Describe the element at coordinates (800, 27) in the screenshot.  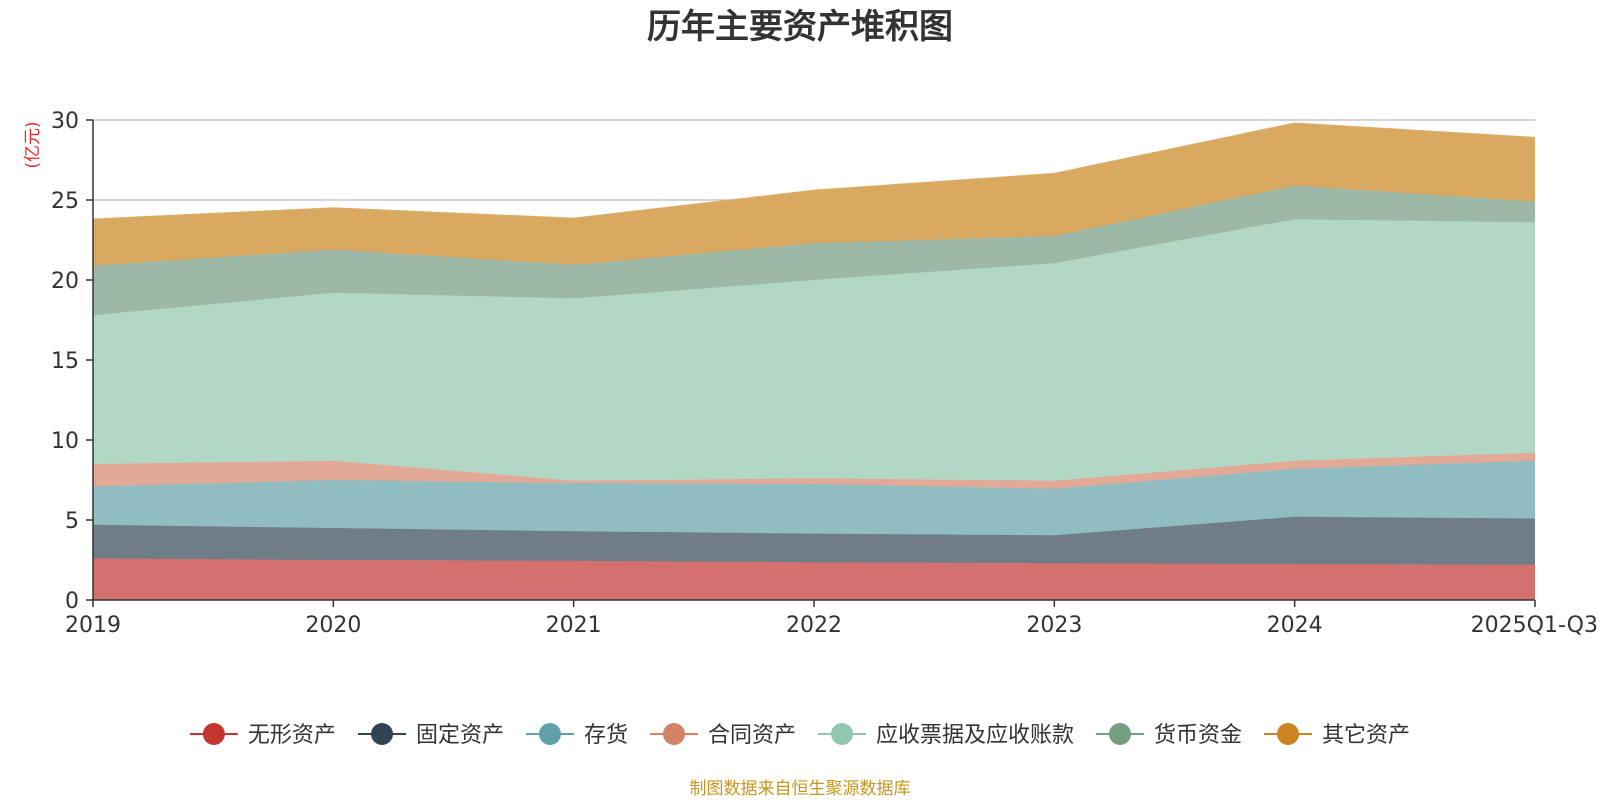
I see `chart-title: 历年主要资产堆积图` at that location.